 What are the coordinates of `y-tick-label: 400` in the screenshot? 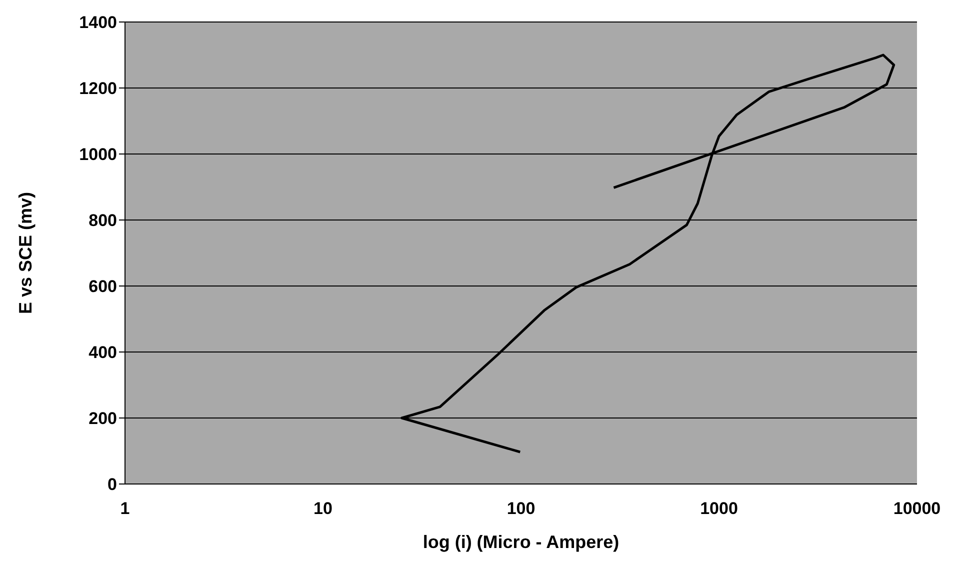 It's located at (102, 352).